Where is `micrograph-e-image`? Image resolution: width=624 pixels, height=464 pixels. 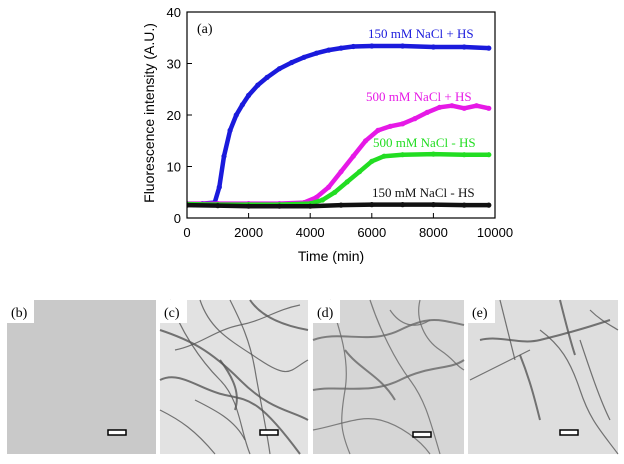
micrograph-e-image is located at coordinates (543, 377).